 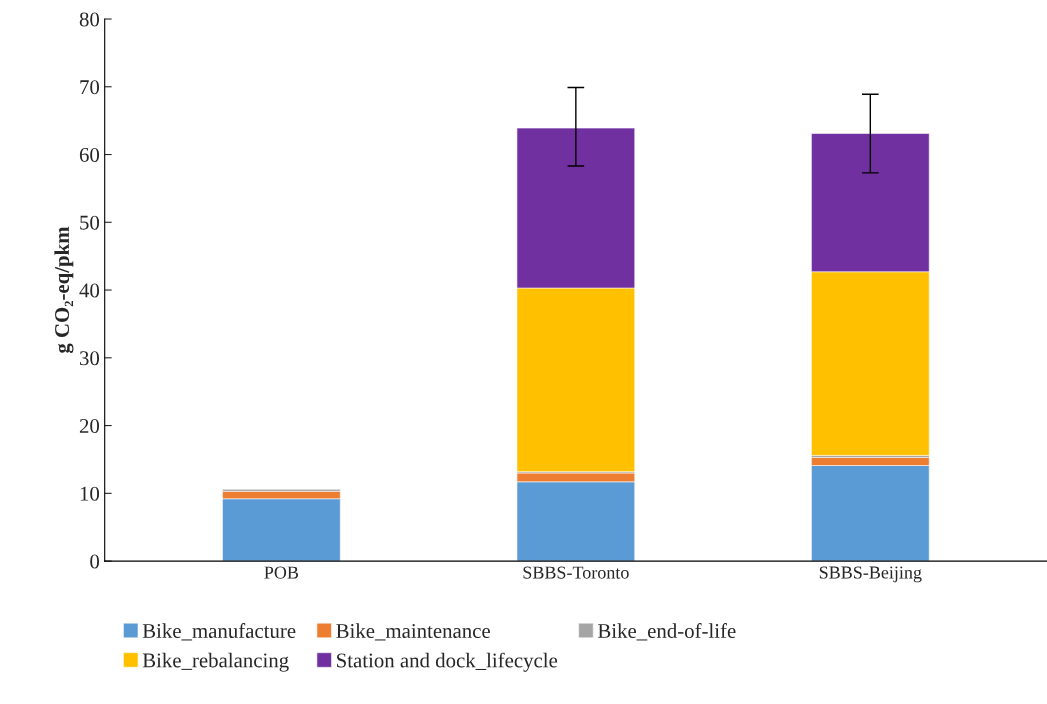 What do you see at coordinates (870, 574) in the screenshot?
I see `x-tick-label: SBBS-Beijing` at bounding box center [870, 574].